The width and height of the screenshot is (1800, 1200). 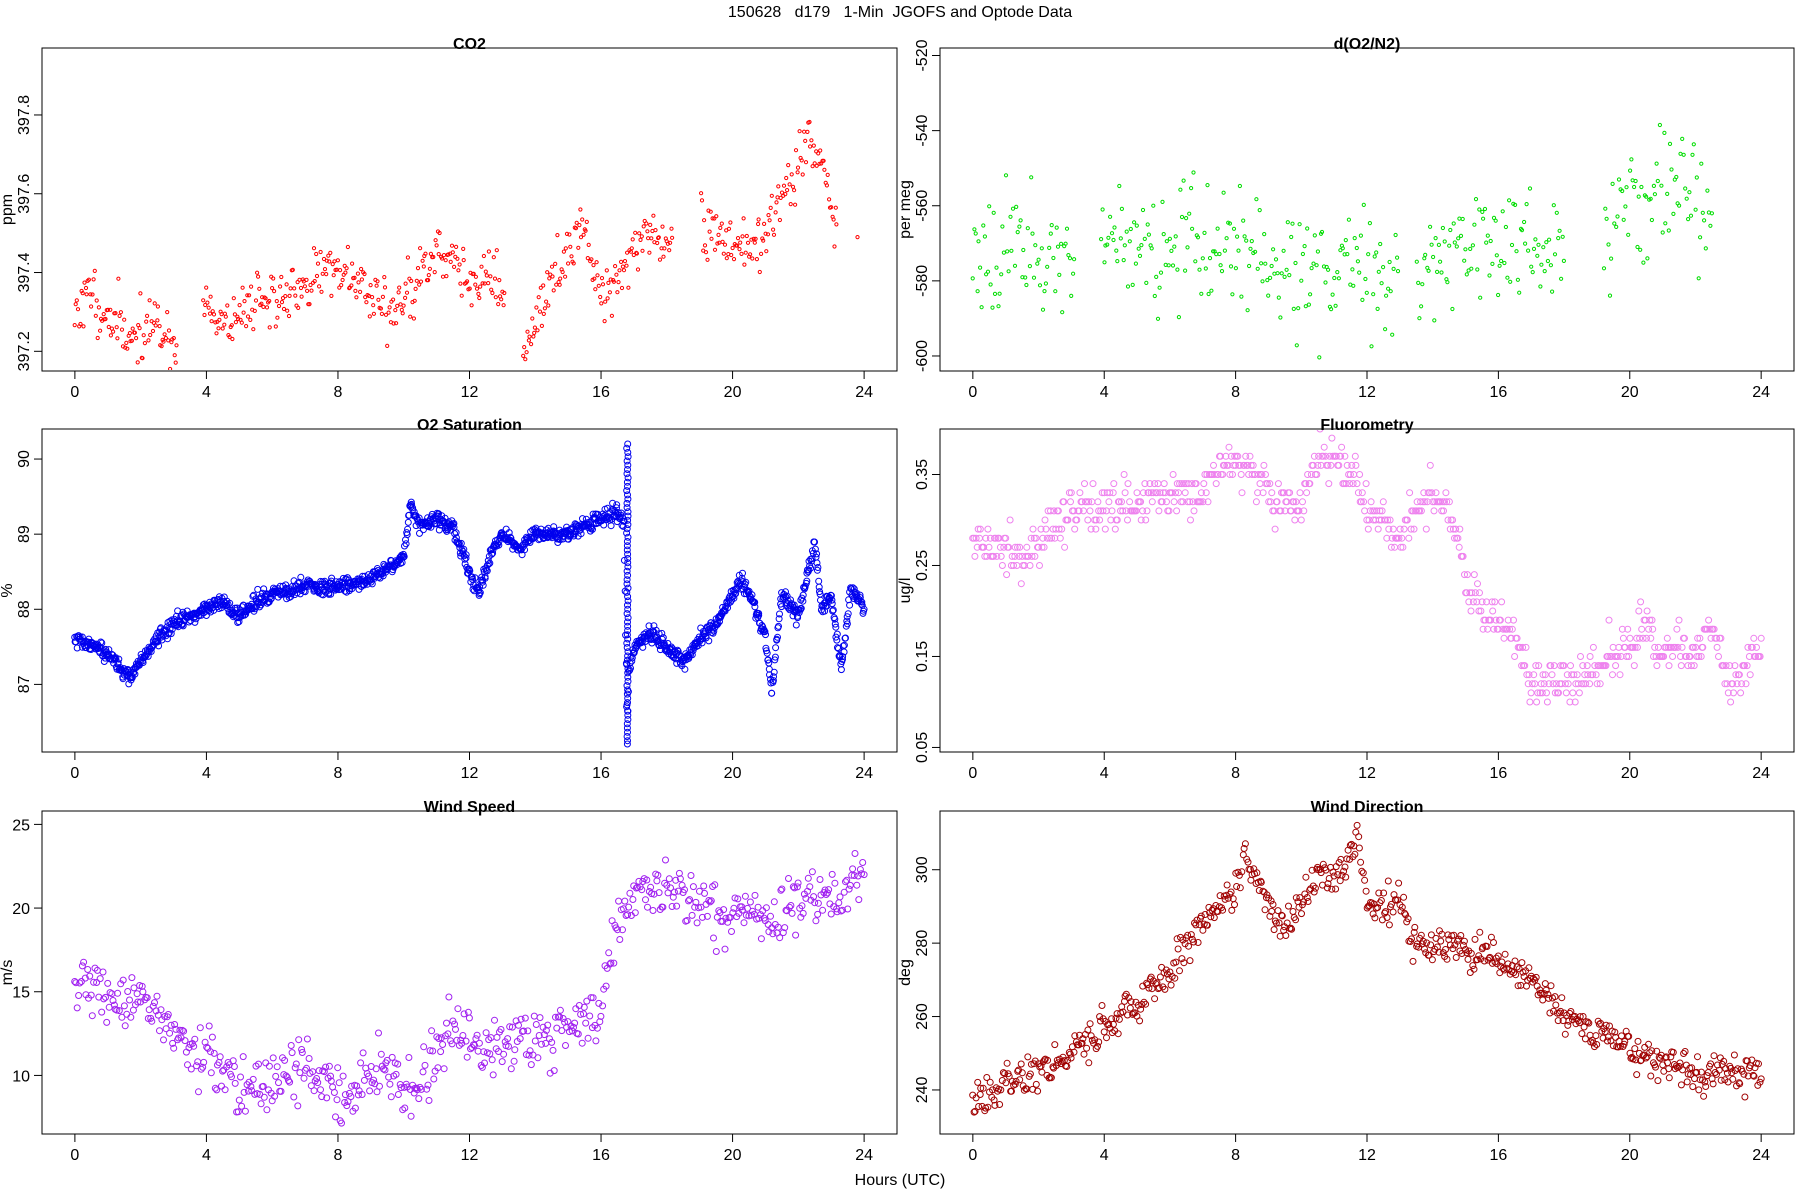 What do you see at coordinates (1630, 1155) in the screenshot?
I see `x-tick-label: 20` at bounding box center [1630, 1155].